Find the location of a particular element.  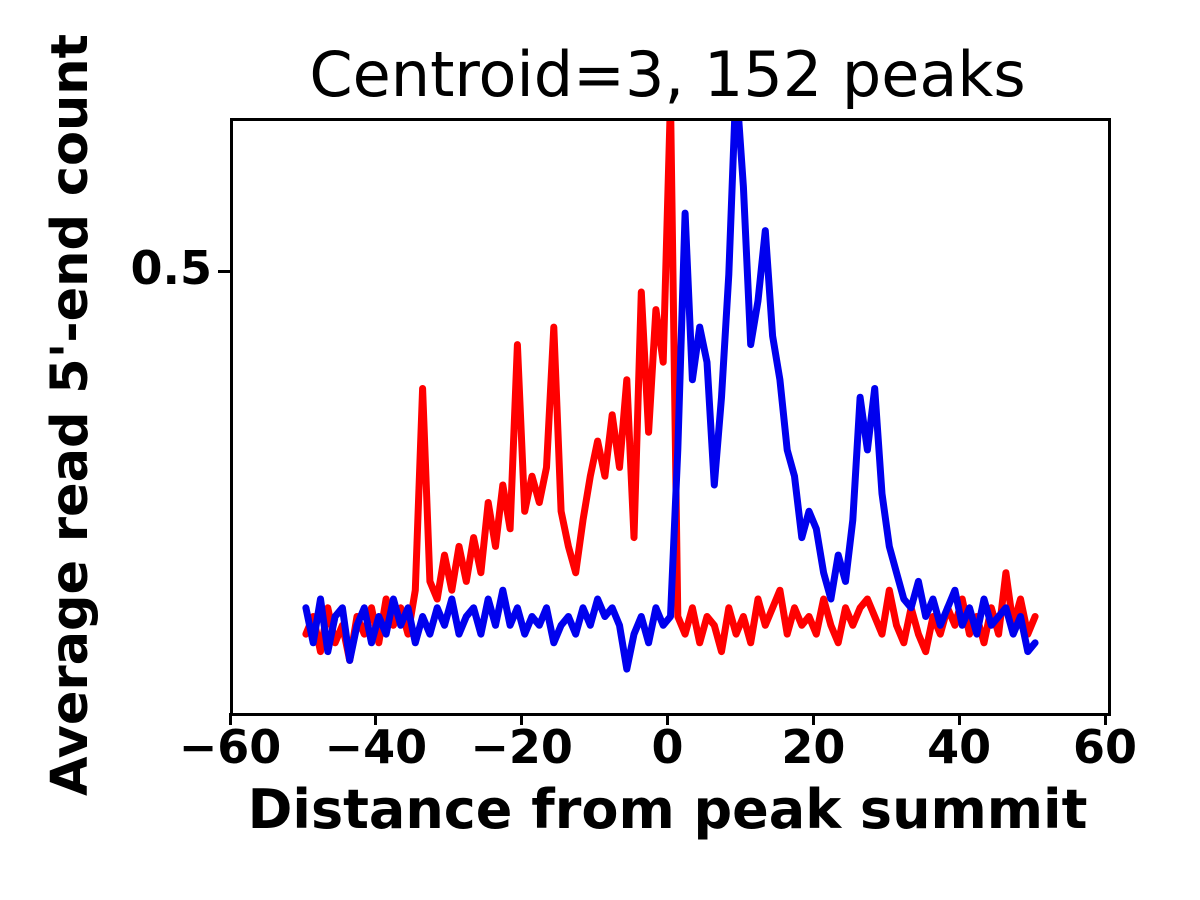

y-axis-label: Average read 5'-end count is located at coordinates (70, 415).